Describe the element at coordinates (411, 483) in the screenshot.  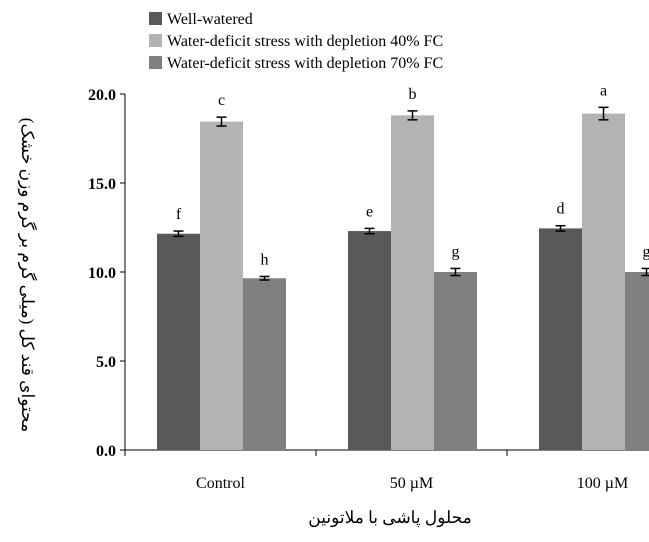
I see `x-tick-label: 50 µM` at that location.